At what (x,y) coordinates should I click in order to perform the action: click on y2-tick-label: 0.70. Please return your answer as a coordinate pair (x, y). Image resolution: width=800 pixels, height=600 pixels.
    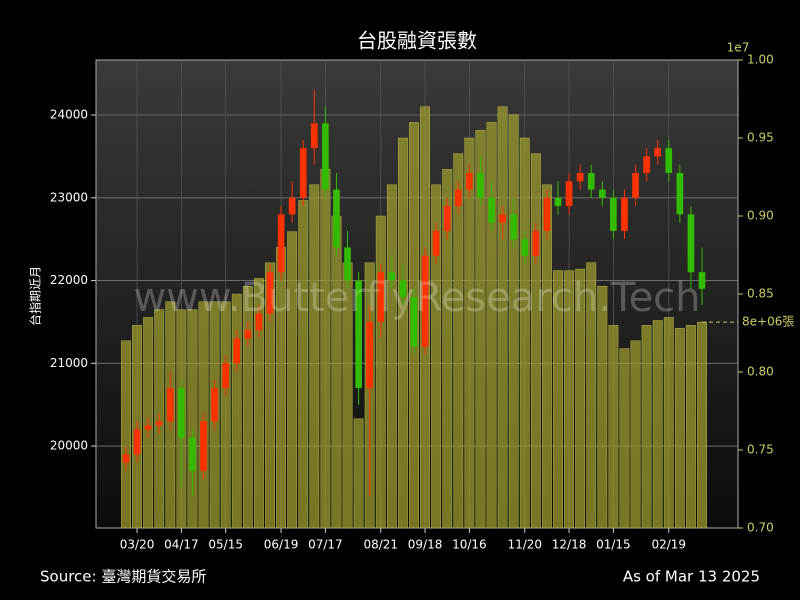
    Looking at the image, I should click on (760, 528).